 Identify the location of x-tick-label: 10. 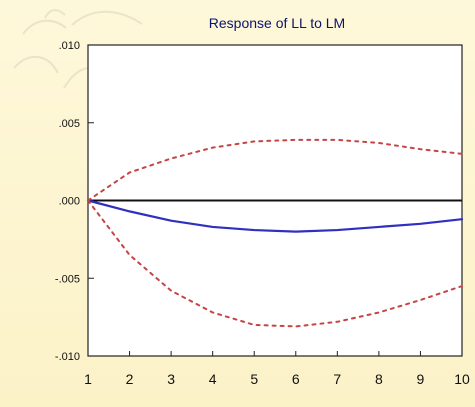
(462, 379).